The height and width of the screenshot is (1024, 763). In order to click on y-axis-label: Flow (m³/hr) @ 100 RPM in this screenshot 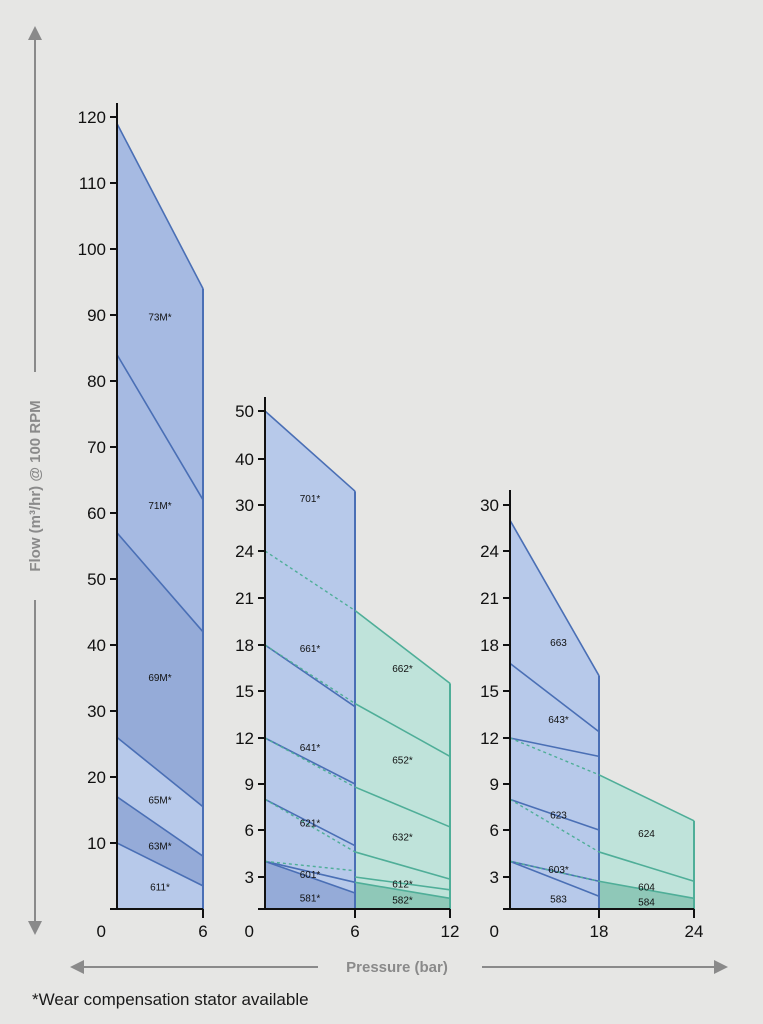, I will do `click(35, 485)`.